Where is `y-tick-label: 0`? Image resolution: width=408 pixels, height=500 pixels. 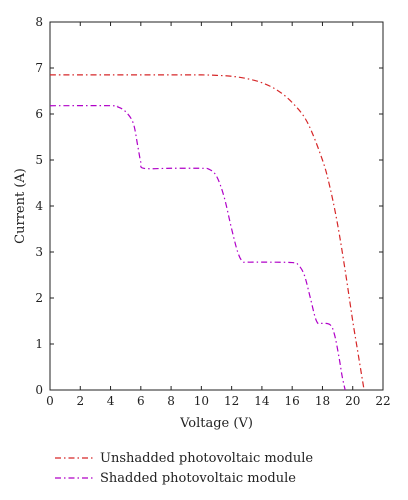
y-tick-label: 0 is located at coordinates (39, 390).